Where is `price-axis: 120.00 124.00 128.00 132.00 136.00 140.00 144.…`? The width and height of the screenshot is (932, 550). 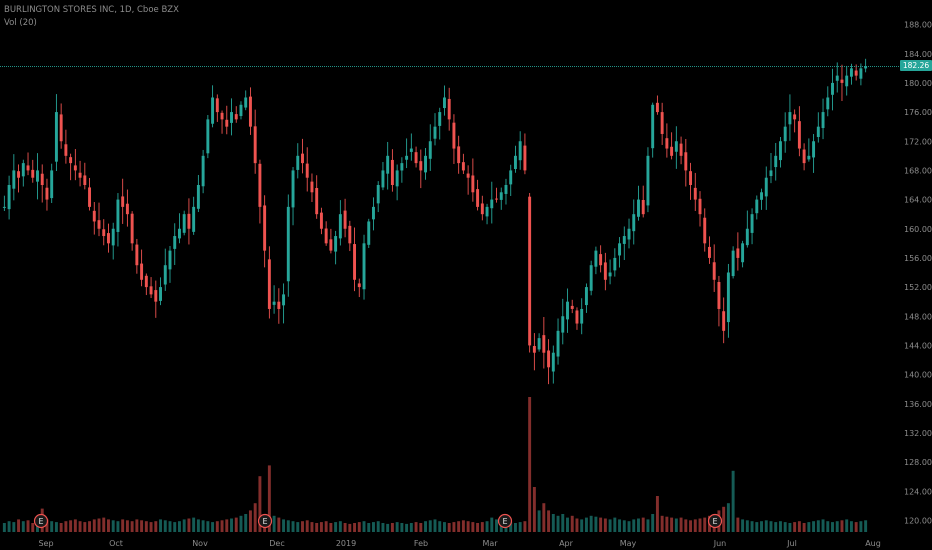
price-axis: 120.00 124.00 128.00 132.00 136.00 140.00 144.… is located at coordinates (918, 273).